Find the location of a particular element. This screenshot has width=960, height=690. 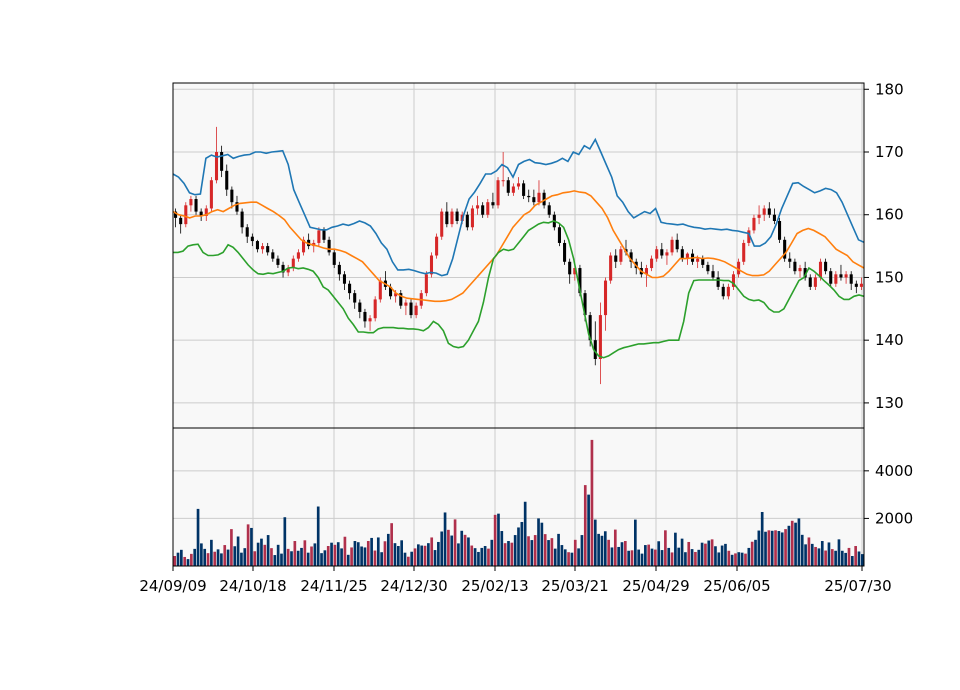

x-tick-label: 24/09/09 is located at coordinates (172, 586).